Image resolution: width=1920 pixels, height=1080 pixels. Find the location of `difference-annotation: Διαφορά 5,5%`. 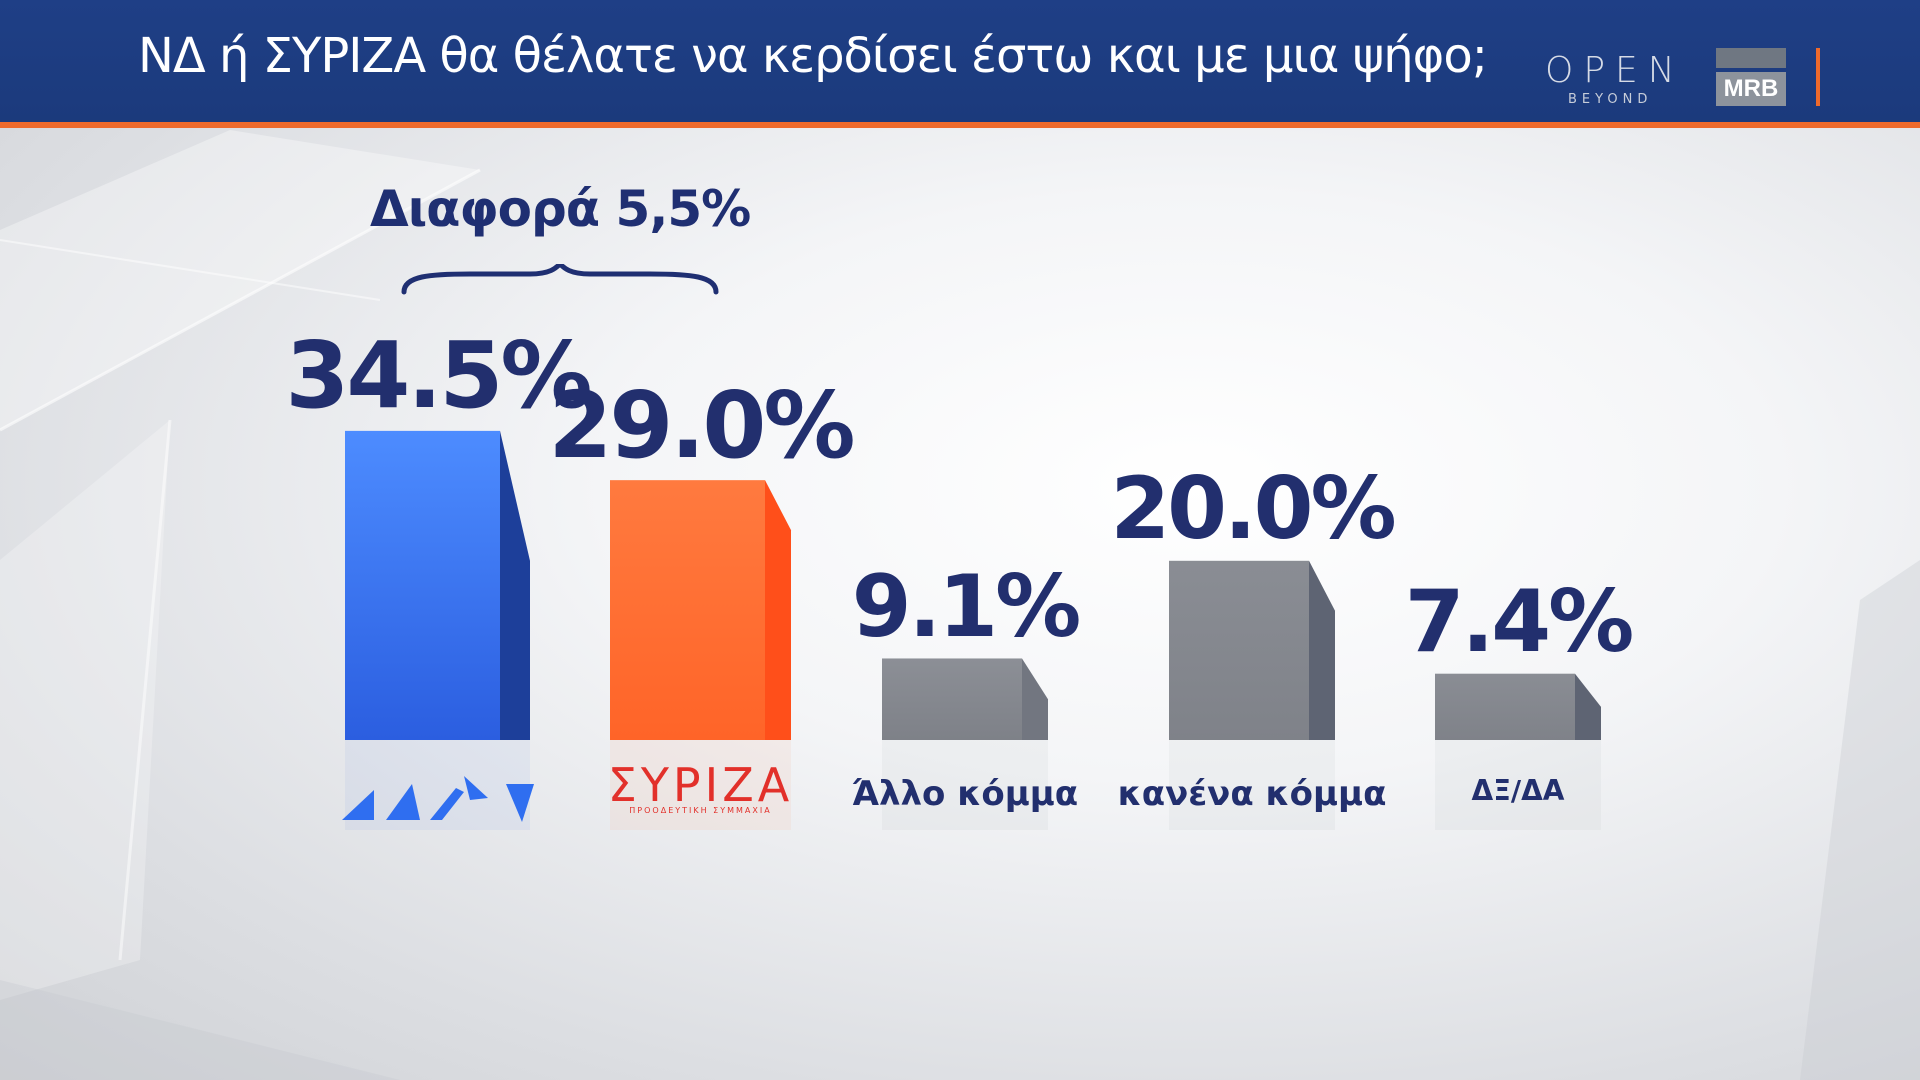

difference-annotation: Διαφορά 5,5% is located at coordinates (560, 209).